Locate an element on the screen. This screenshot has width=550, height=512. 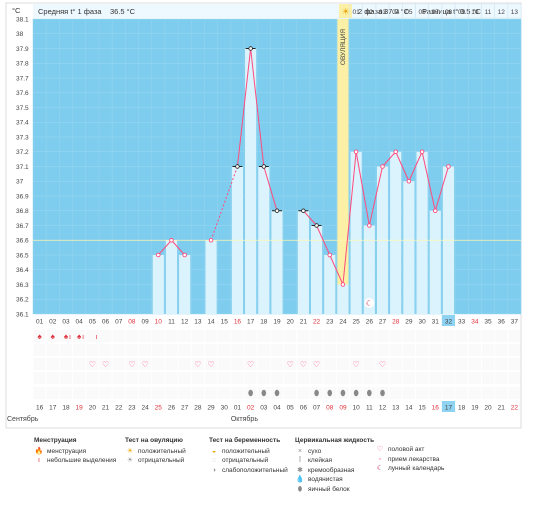
date-label: 15 is located at coordinates (422, 408).